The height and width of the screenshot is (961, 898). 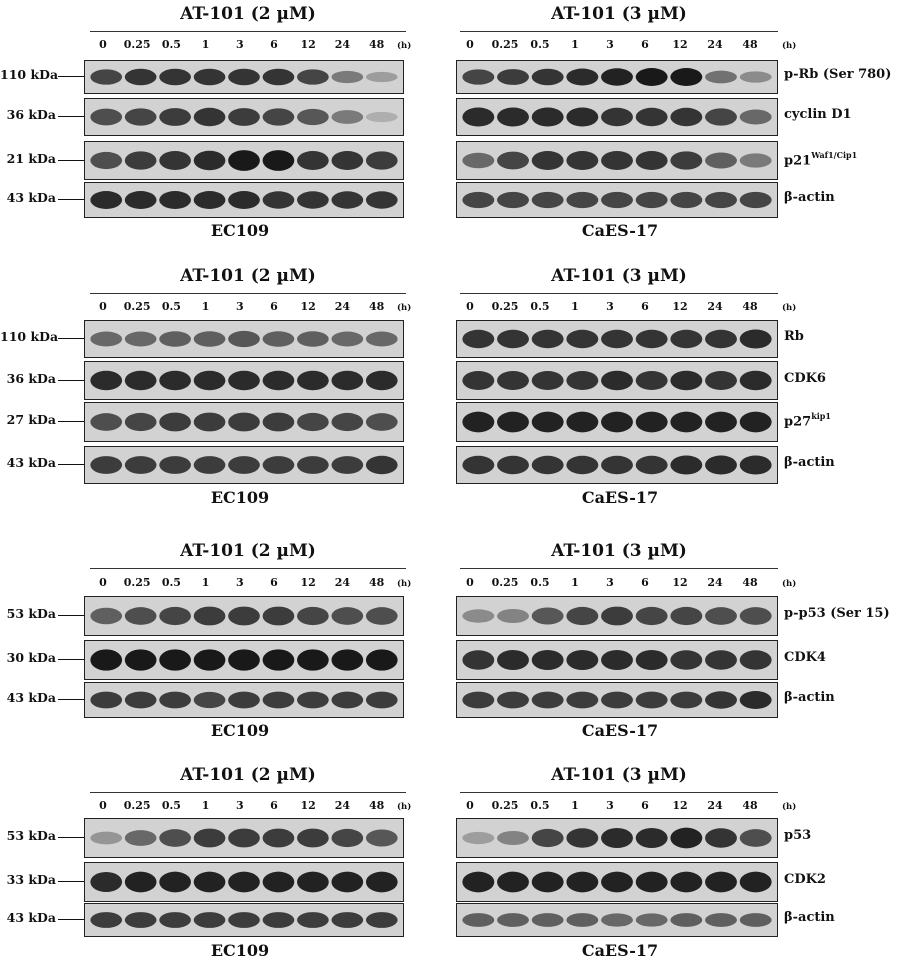 I want to click on protein-label: p53, so click(x=797, y=835).